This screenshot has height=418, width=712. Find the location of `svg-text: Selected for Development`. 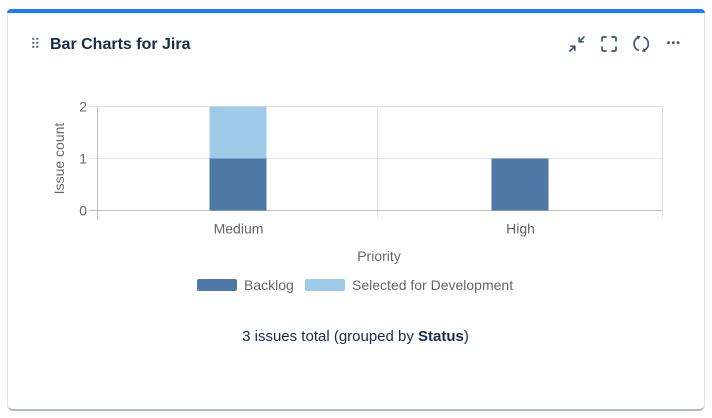

svg-text: Selected for Development is located at coordinates (432, 285).